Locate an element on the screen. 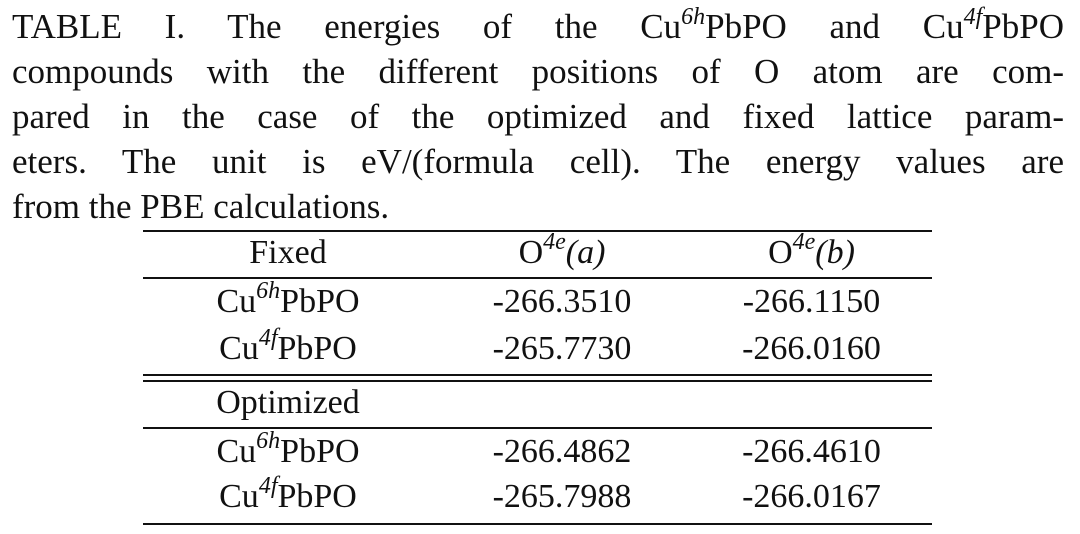 The image size is (1080, 534). header-rest: (b) is located at coordinates (835, 252).